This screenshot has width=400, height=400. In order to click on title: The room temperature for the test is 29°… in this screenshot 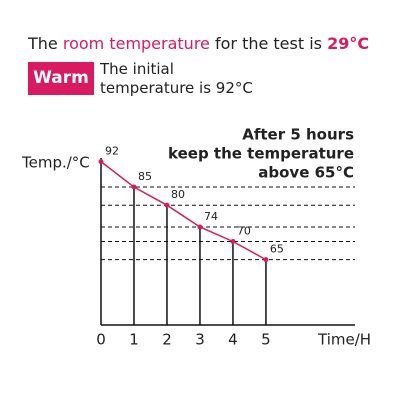, I will do `click(198, 43)`.